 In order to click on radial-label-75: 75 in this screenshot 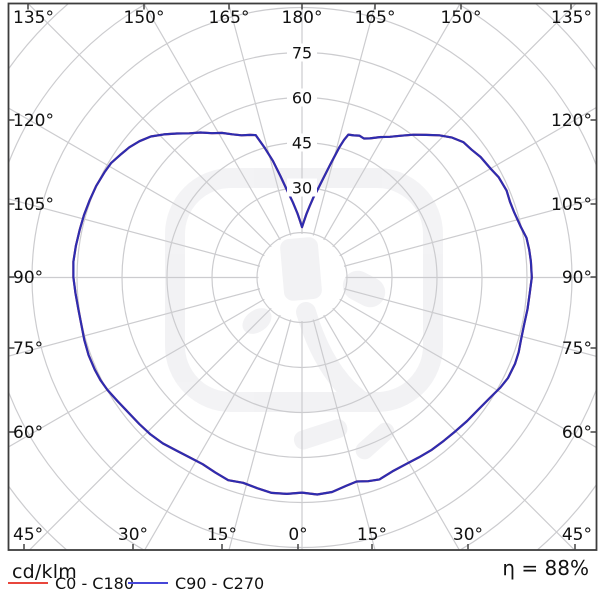, I will do `click(302, 53)`.